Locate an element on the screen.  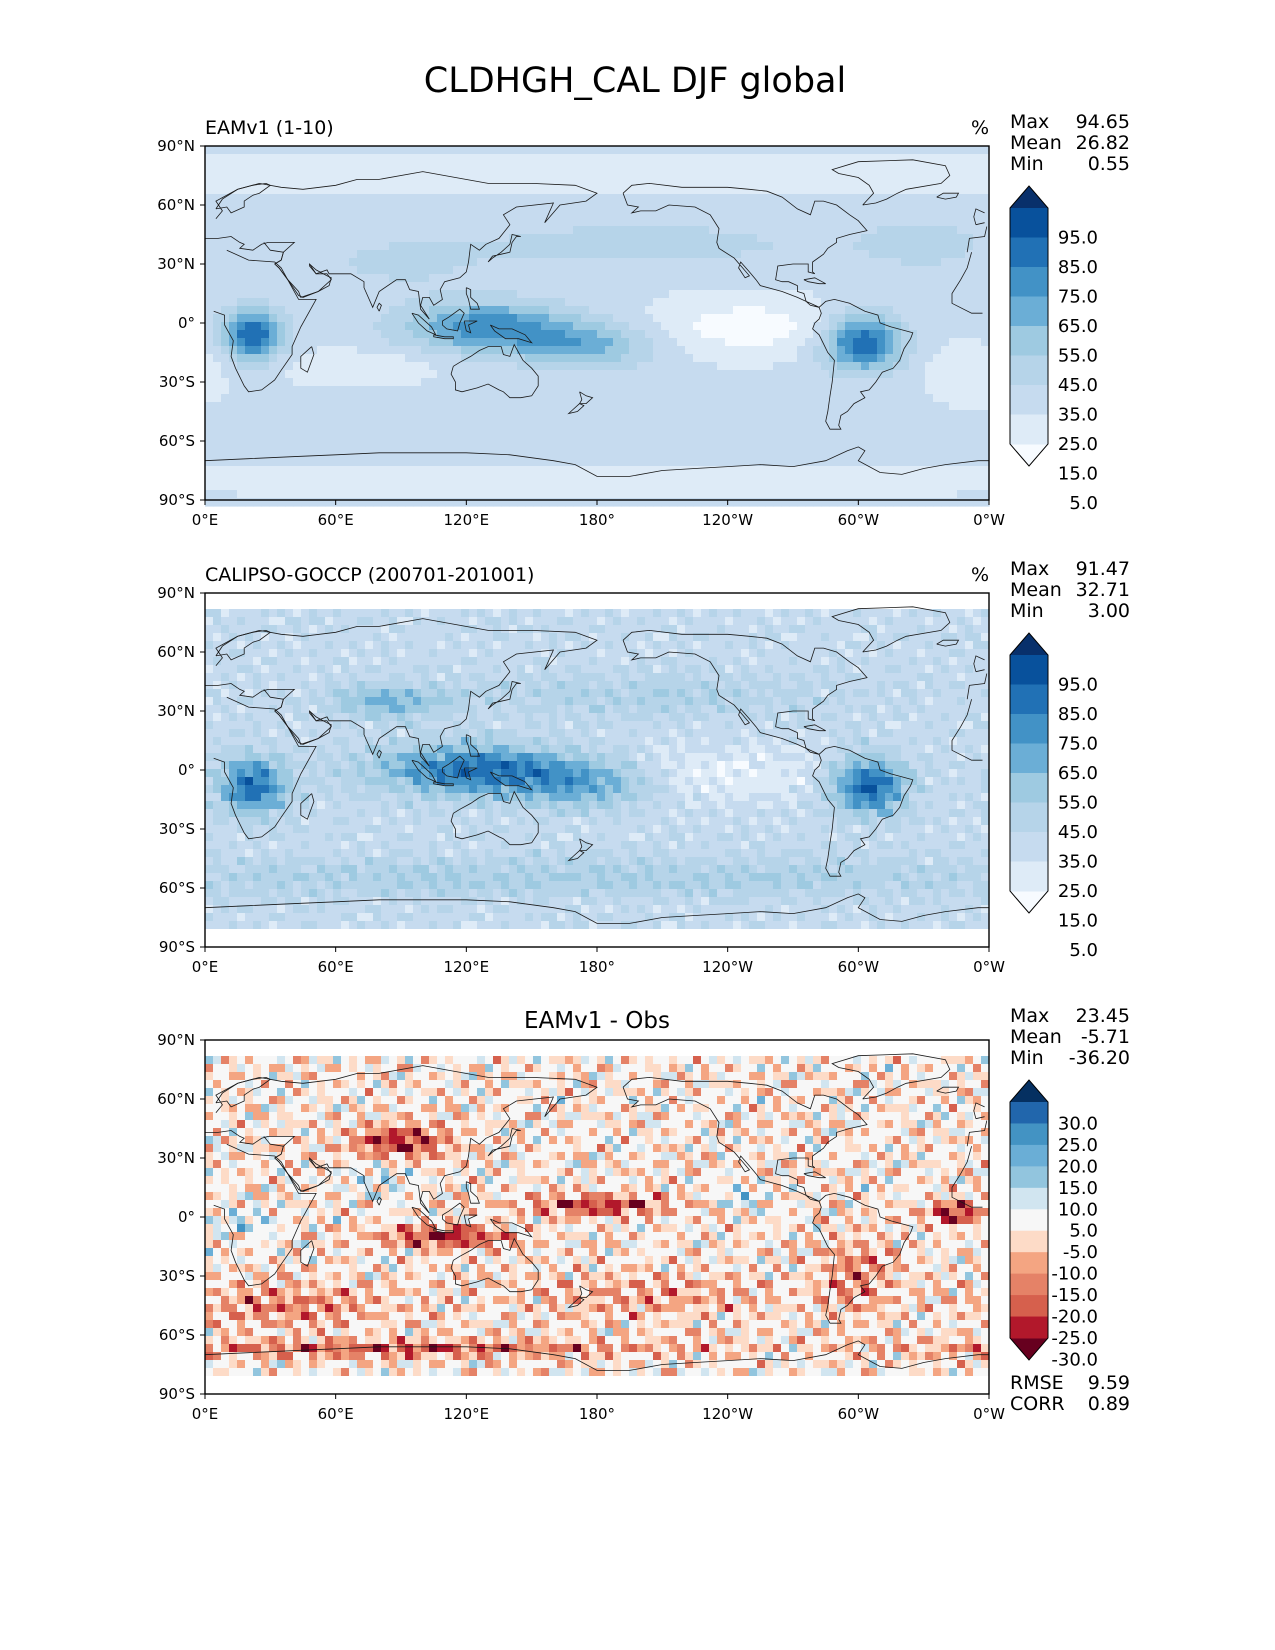
colorbar-tick-label: 95.0 is located at coordinates (1078, 238).